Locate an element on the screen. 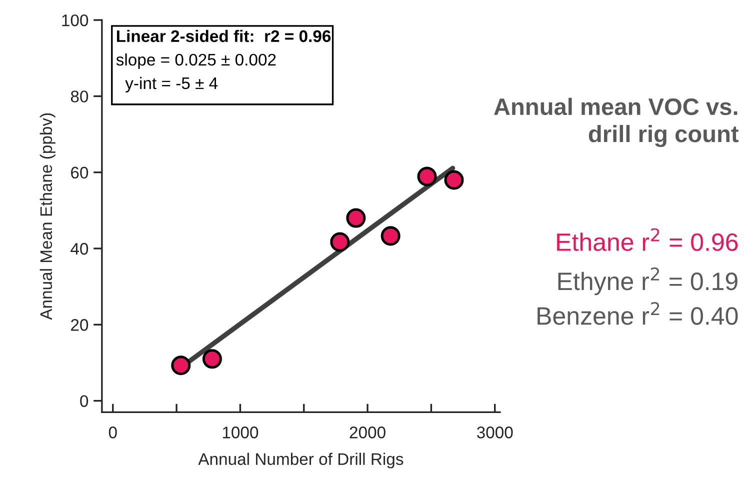 This screenshot has width=744, height=489. annotation: slope = 0.025 ± 0.002 is located at coordinates (196, 61).